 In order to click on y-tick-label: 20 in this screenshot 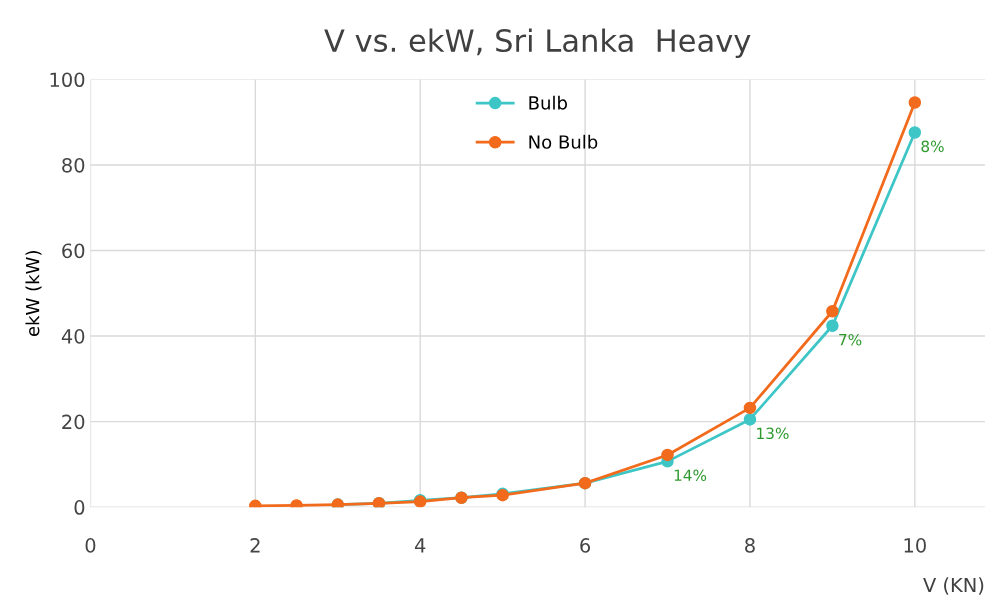, I will do `click(73, 422)`.